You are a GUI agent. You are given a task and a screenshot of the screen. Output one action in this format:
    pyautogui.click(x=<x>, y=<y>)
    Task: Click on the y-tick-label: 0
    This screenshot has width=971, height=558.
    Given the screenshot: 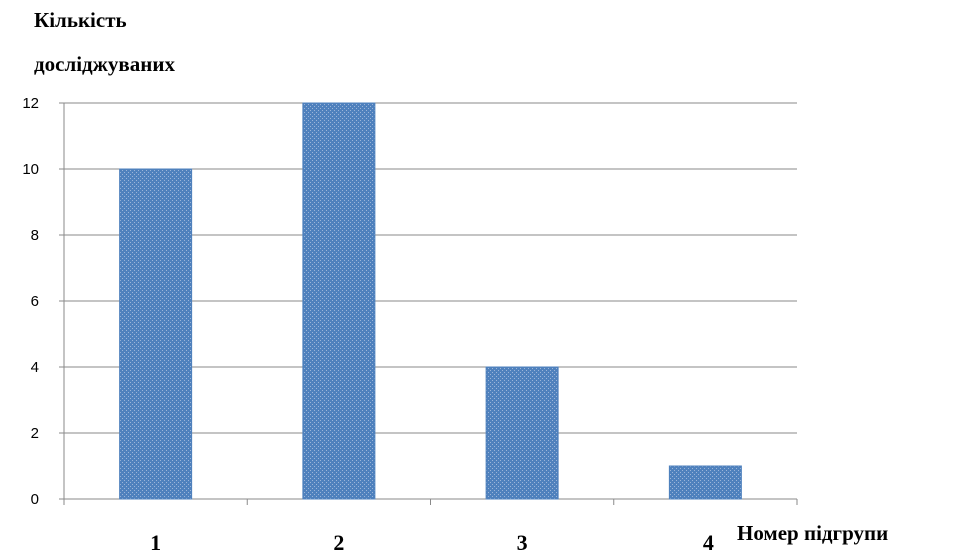 What is the action you would take?
    pyautogui.click(x=35, y=499)
    